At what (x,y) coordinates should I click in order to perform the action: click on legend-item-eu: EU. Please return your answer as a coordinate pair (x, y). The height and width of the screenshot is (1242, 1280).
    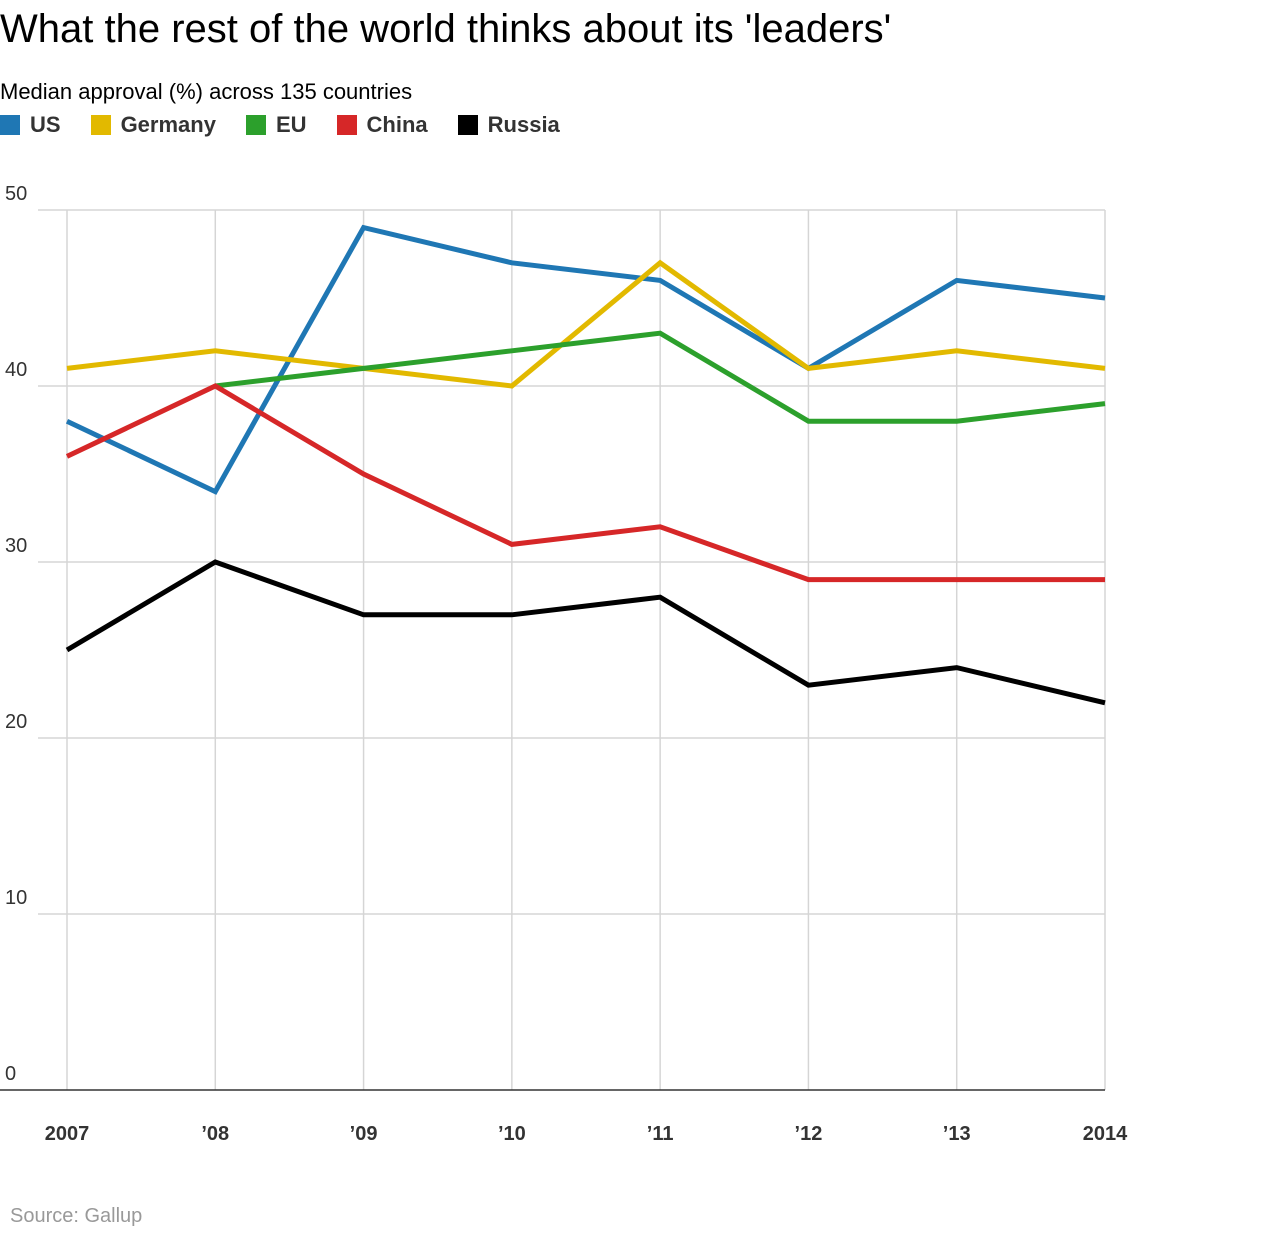
    Looking at the image, I should click on (276, 125).